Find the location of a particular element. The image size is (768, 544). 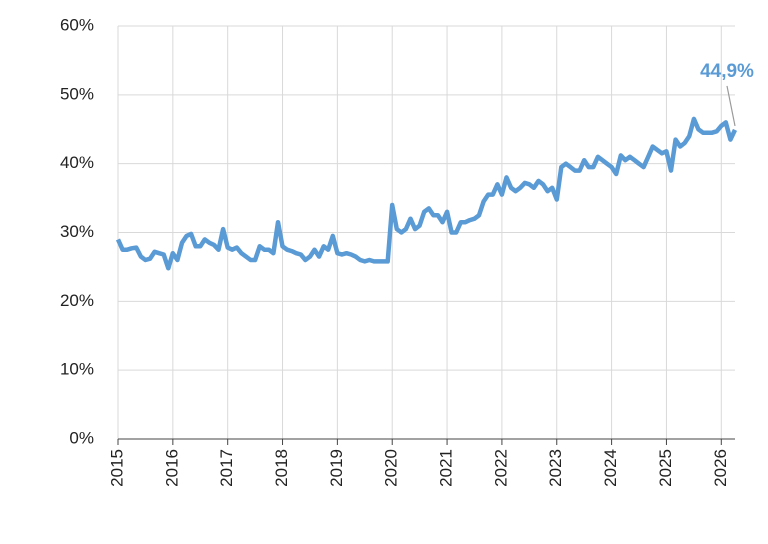

x-tick-label: 2024 is located at coordinates (610, 468).